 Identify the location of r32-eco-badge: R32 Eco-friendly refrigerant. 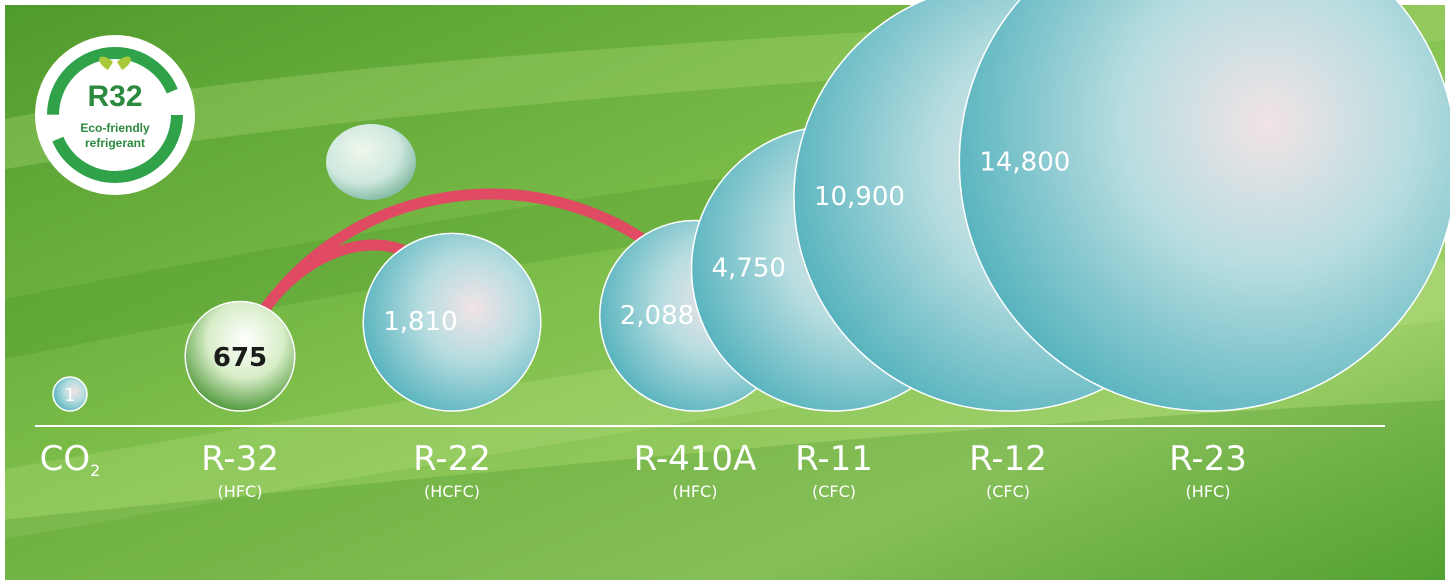
(115, 115).